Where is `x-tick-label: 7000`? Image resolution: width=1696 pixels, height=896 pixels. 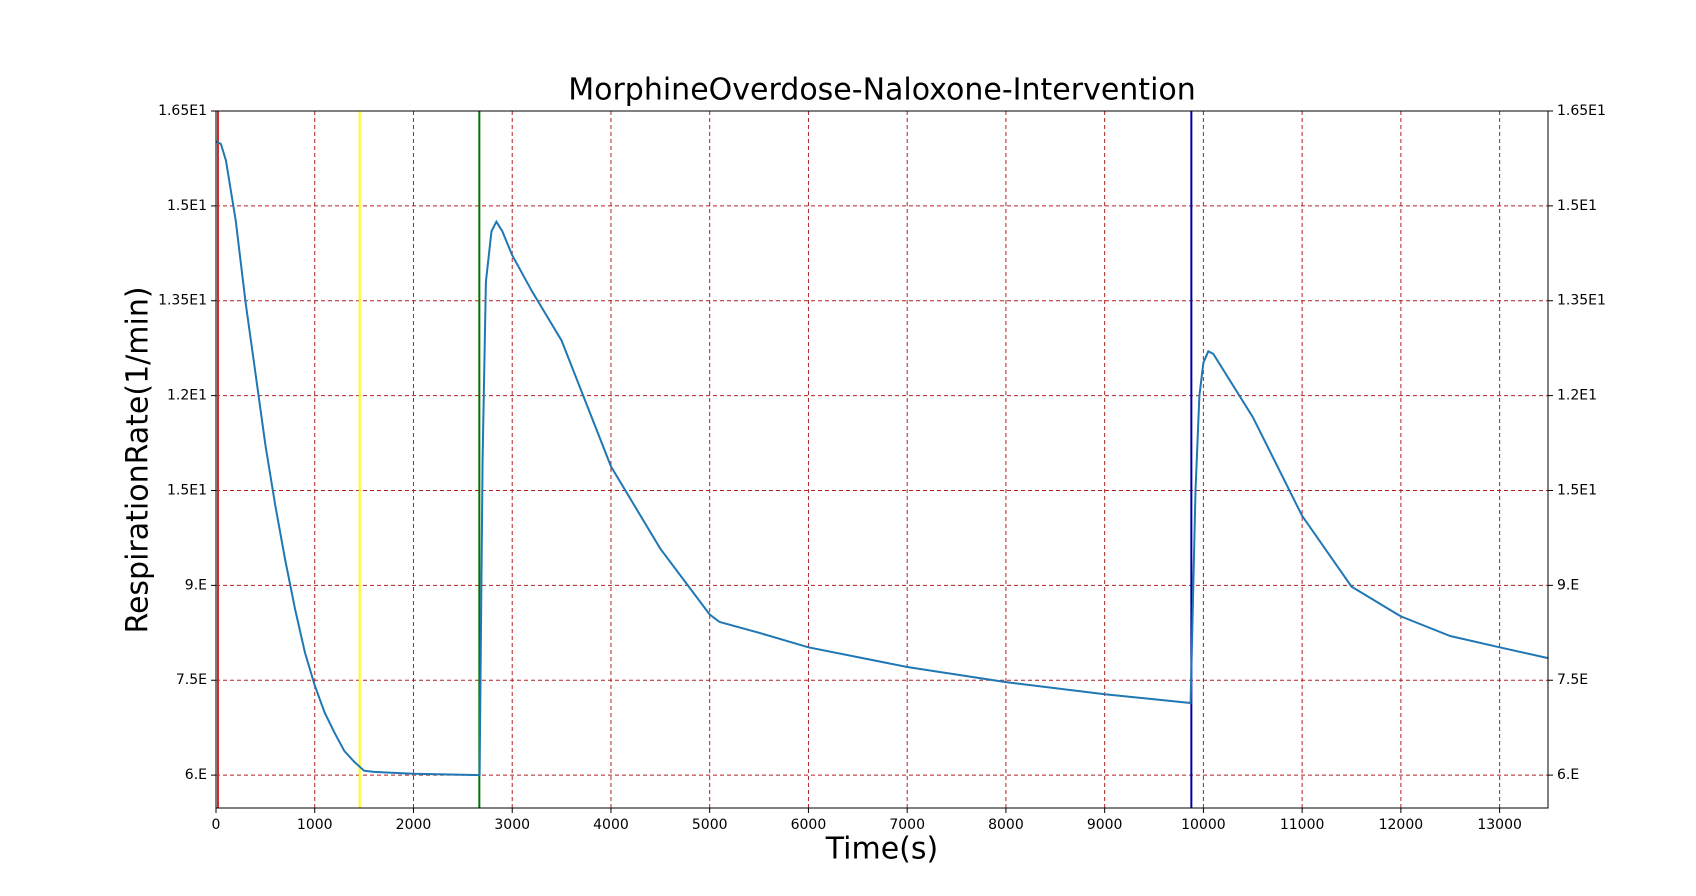 x-tick-label: 7000 is located at coordinates (907, 825).